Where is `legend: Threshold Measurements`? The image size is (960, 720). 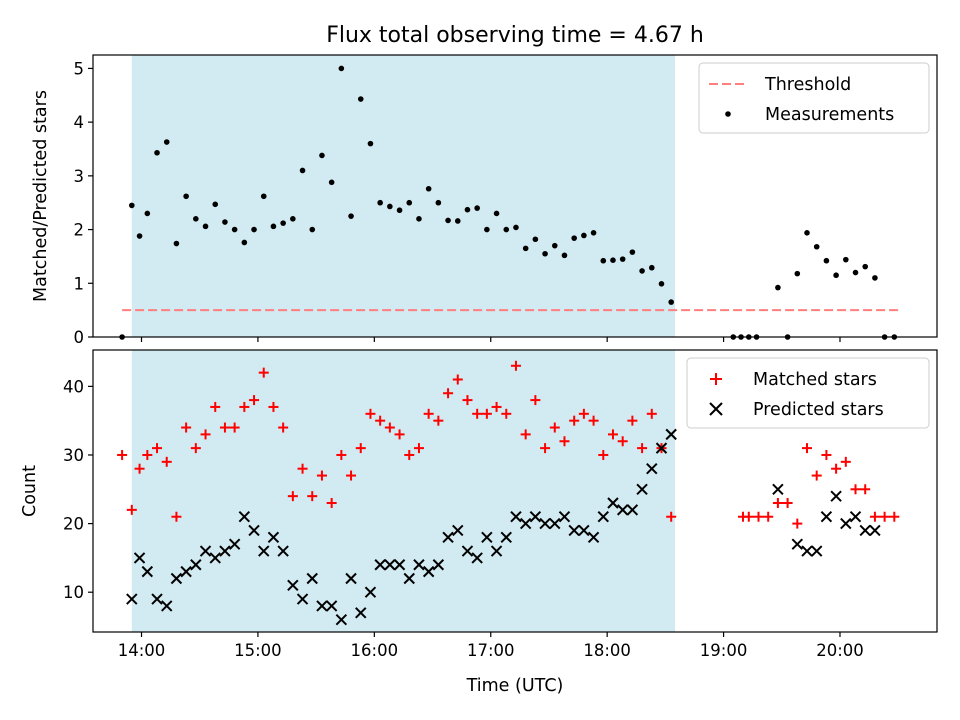 legend: Threshold Measurements is located at coordinates (814, 98).